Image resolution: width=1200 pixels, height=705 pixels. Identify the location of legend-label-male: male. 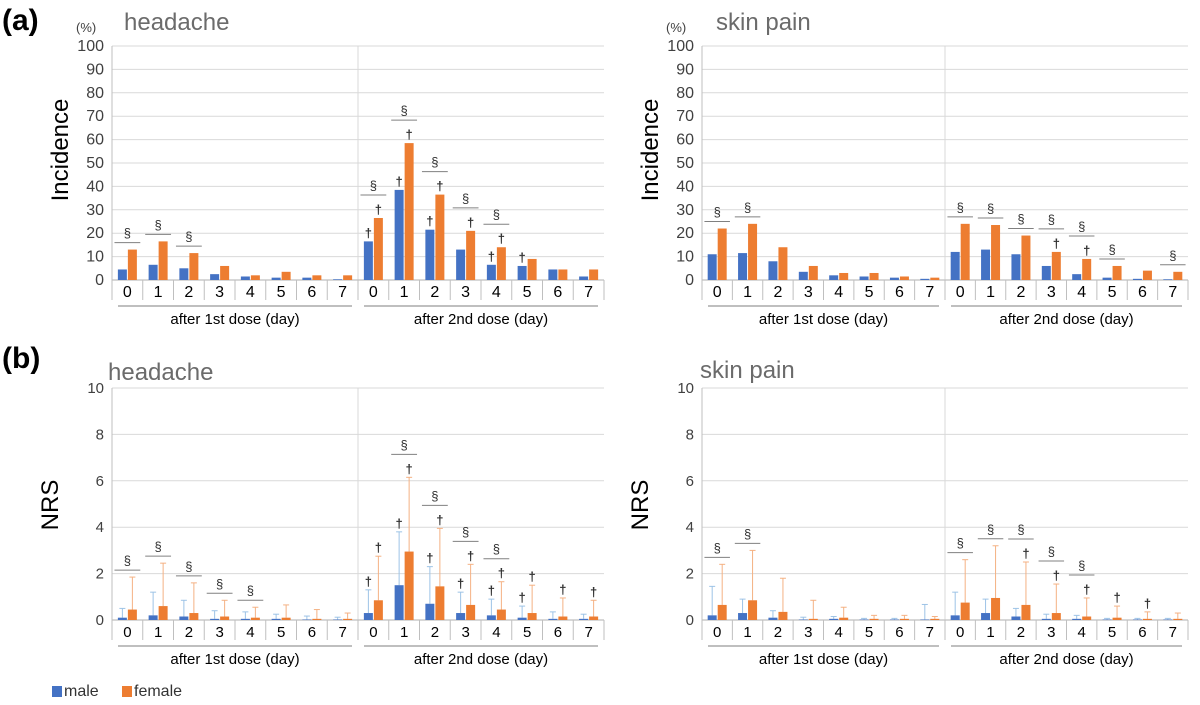
(81, 691).